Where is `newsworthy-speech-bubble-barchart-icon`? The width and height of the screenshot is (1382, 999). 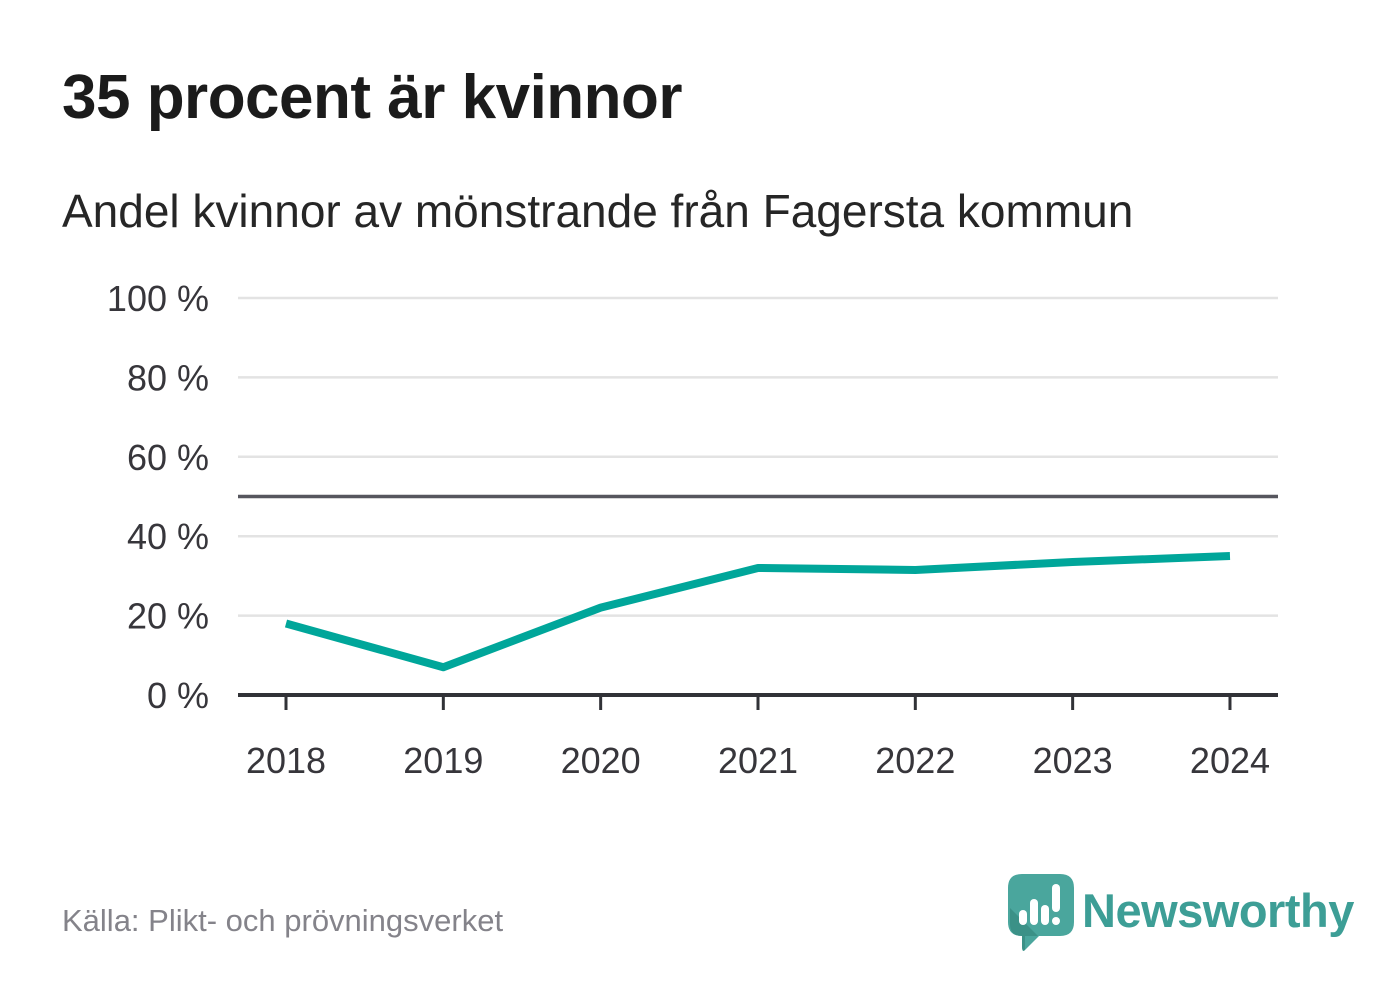 newsworthy-speech-bubble-barchart-icon is located at coordinates (1041, 912).